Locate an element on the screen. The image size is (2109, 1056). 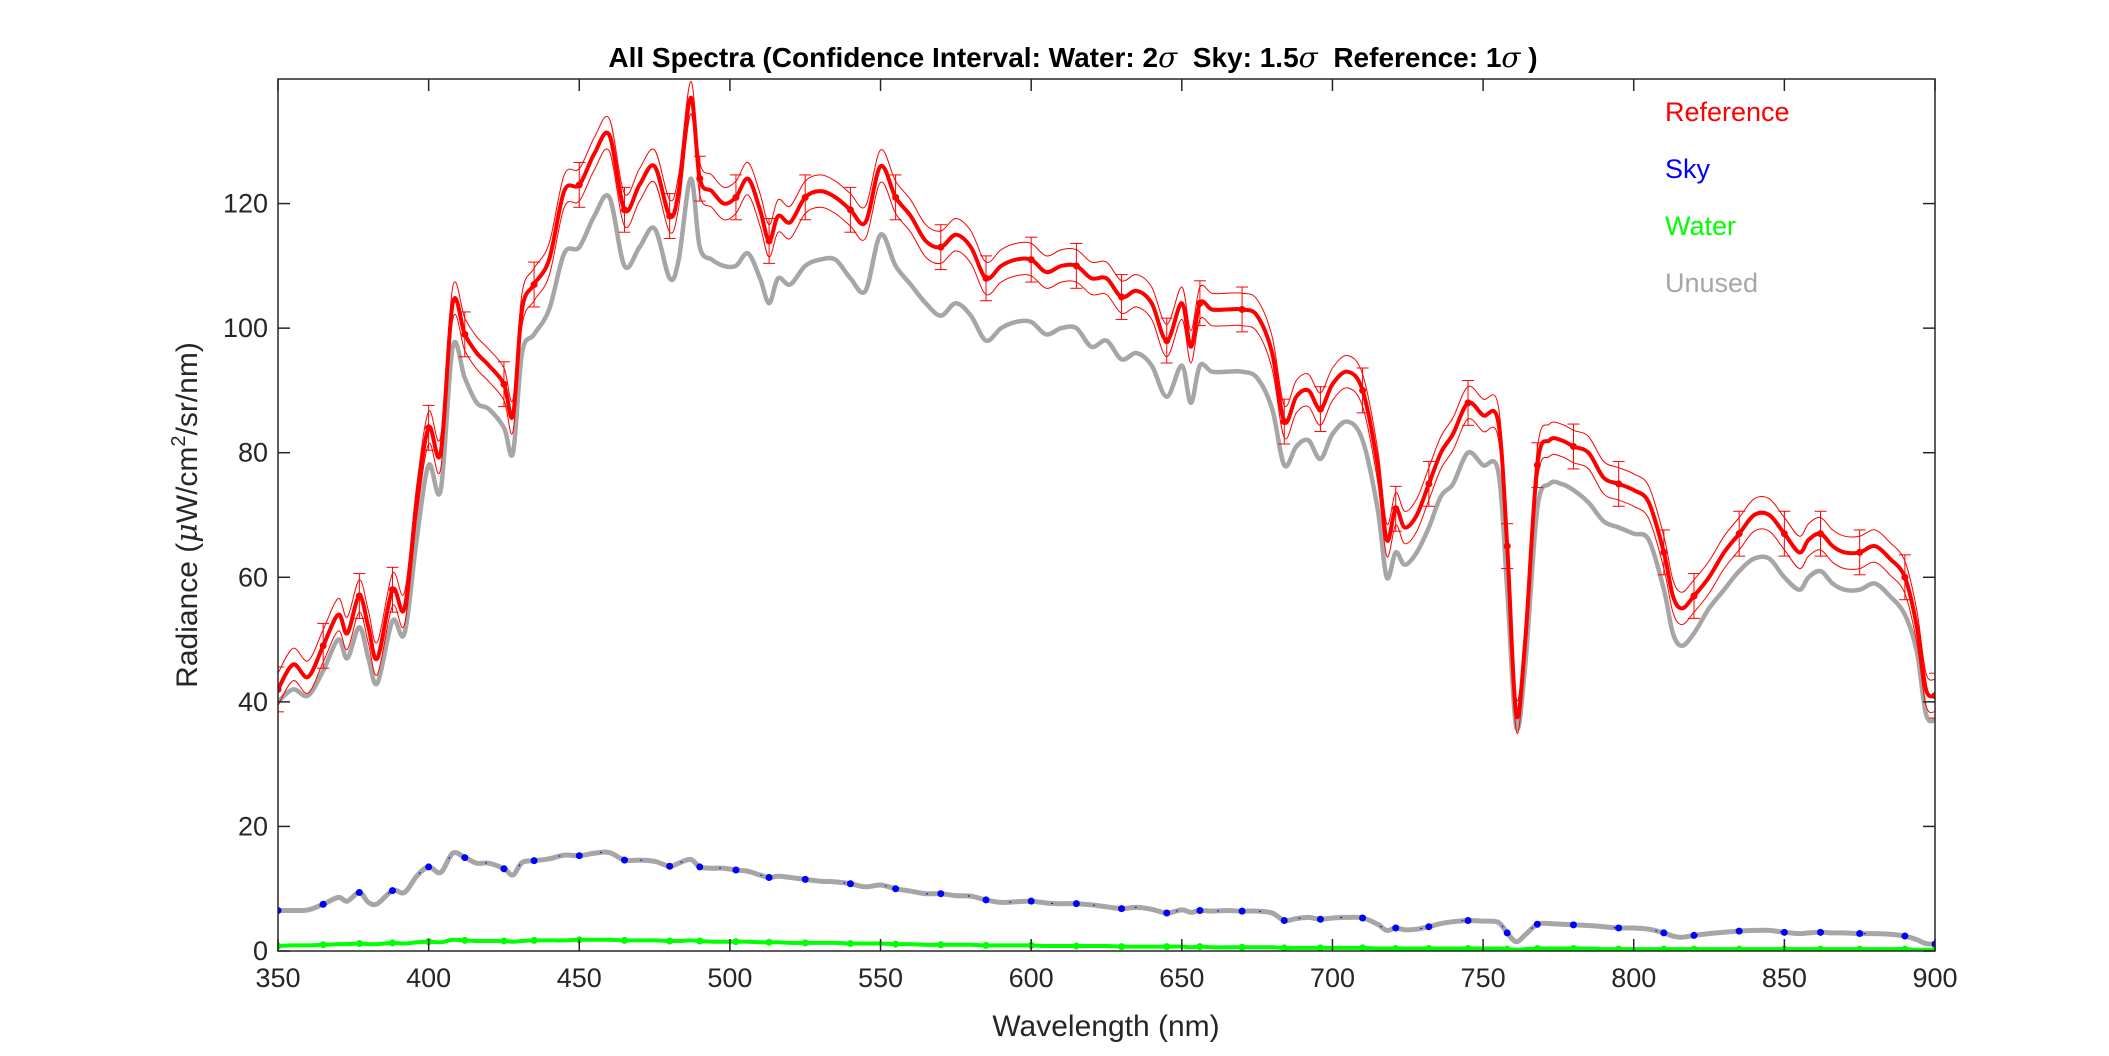
x-tick-label: 600 is located at coordinates (1031, 978).